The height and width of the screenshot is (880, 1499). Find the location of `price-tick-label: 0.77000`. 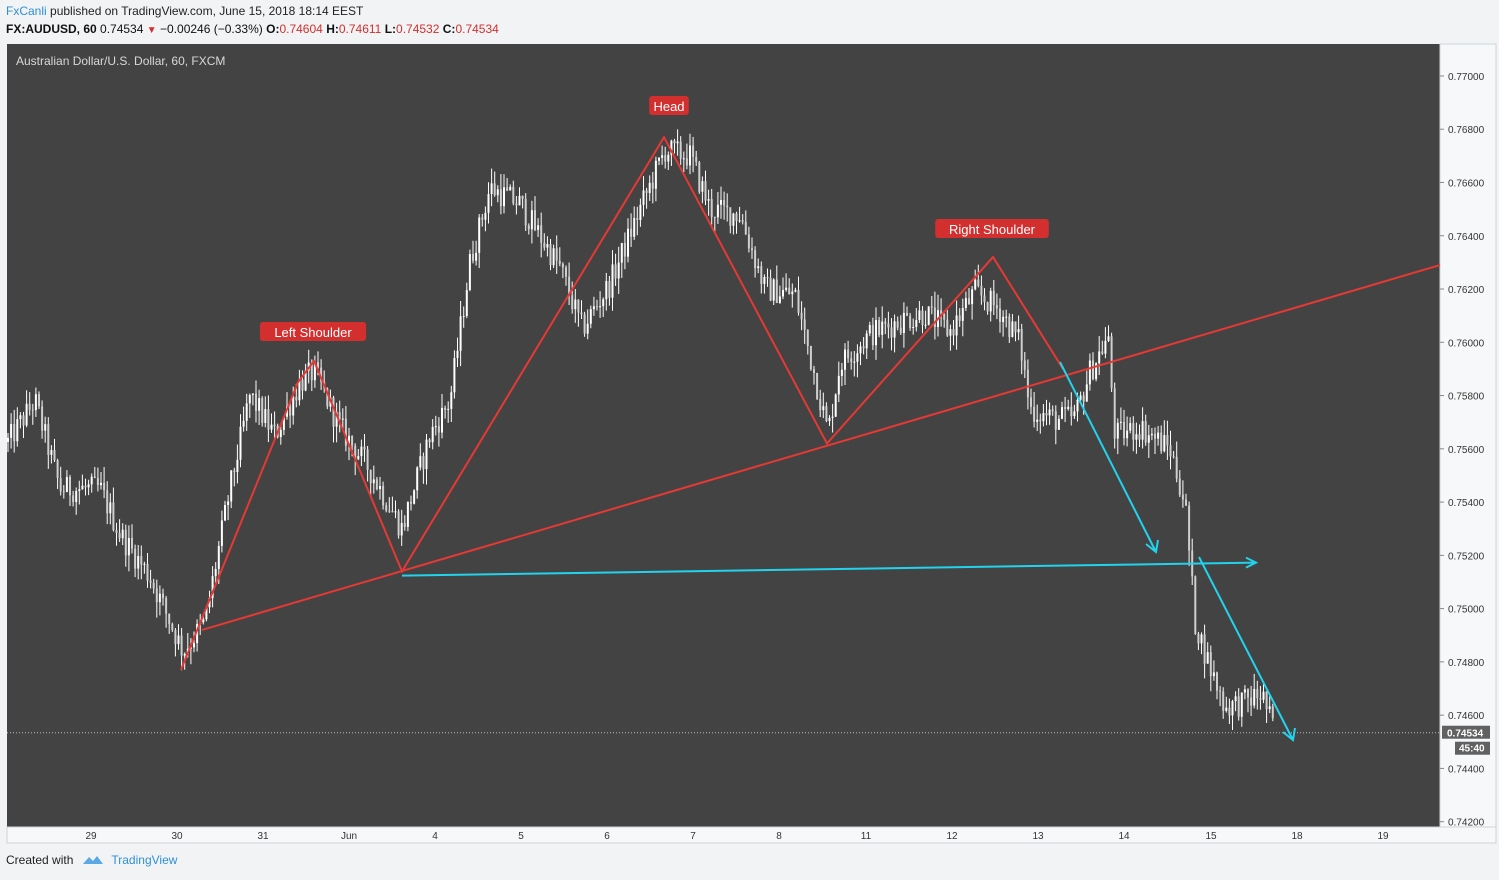

price-tick-label: 0.77000 is located at coordinates (1466, 77).